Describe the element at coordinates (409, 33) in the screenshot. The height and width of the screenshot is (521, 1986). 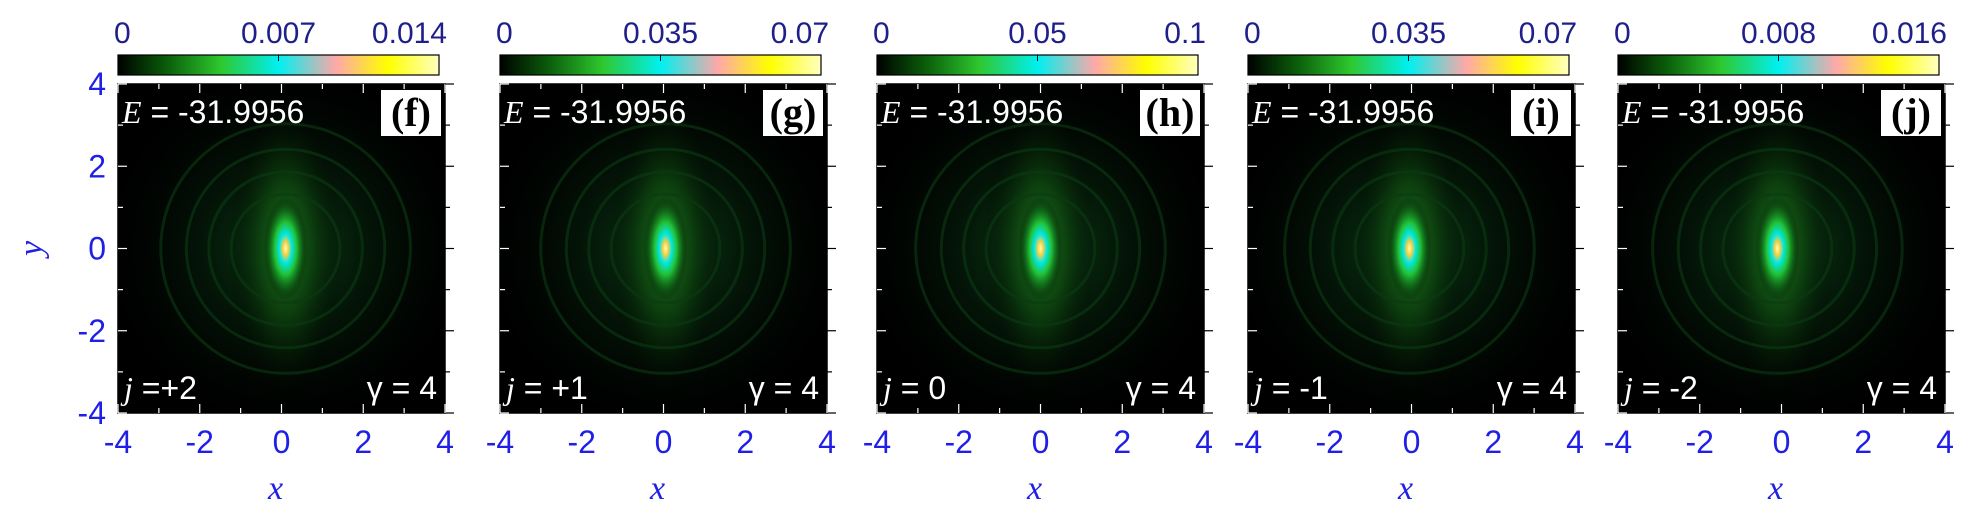
I see `colorbar-tick-label: 0.014` at that location.